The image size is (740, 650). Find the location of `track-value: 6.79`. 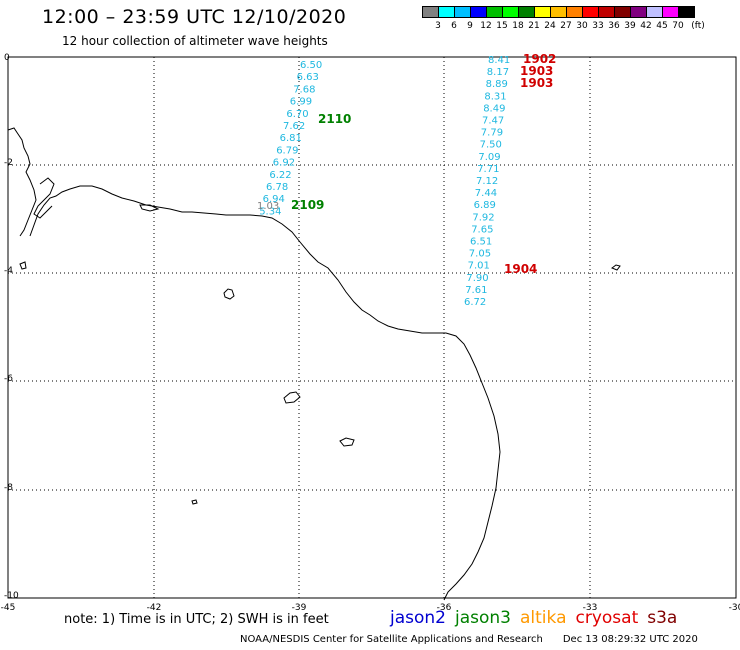

track-value: 6.79 is located at coordinates (287, 150).